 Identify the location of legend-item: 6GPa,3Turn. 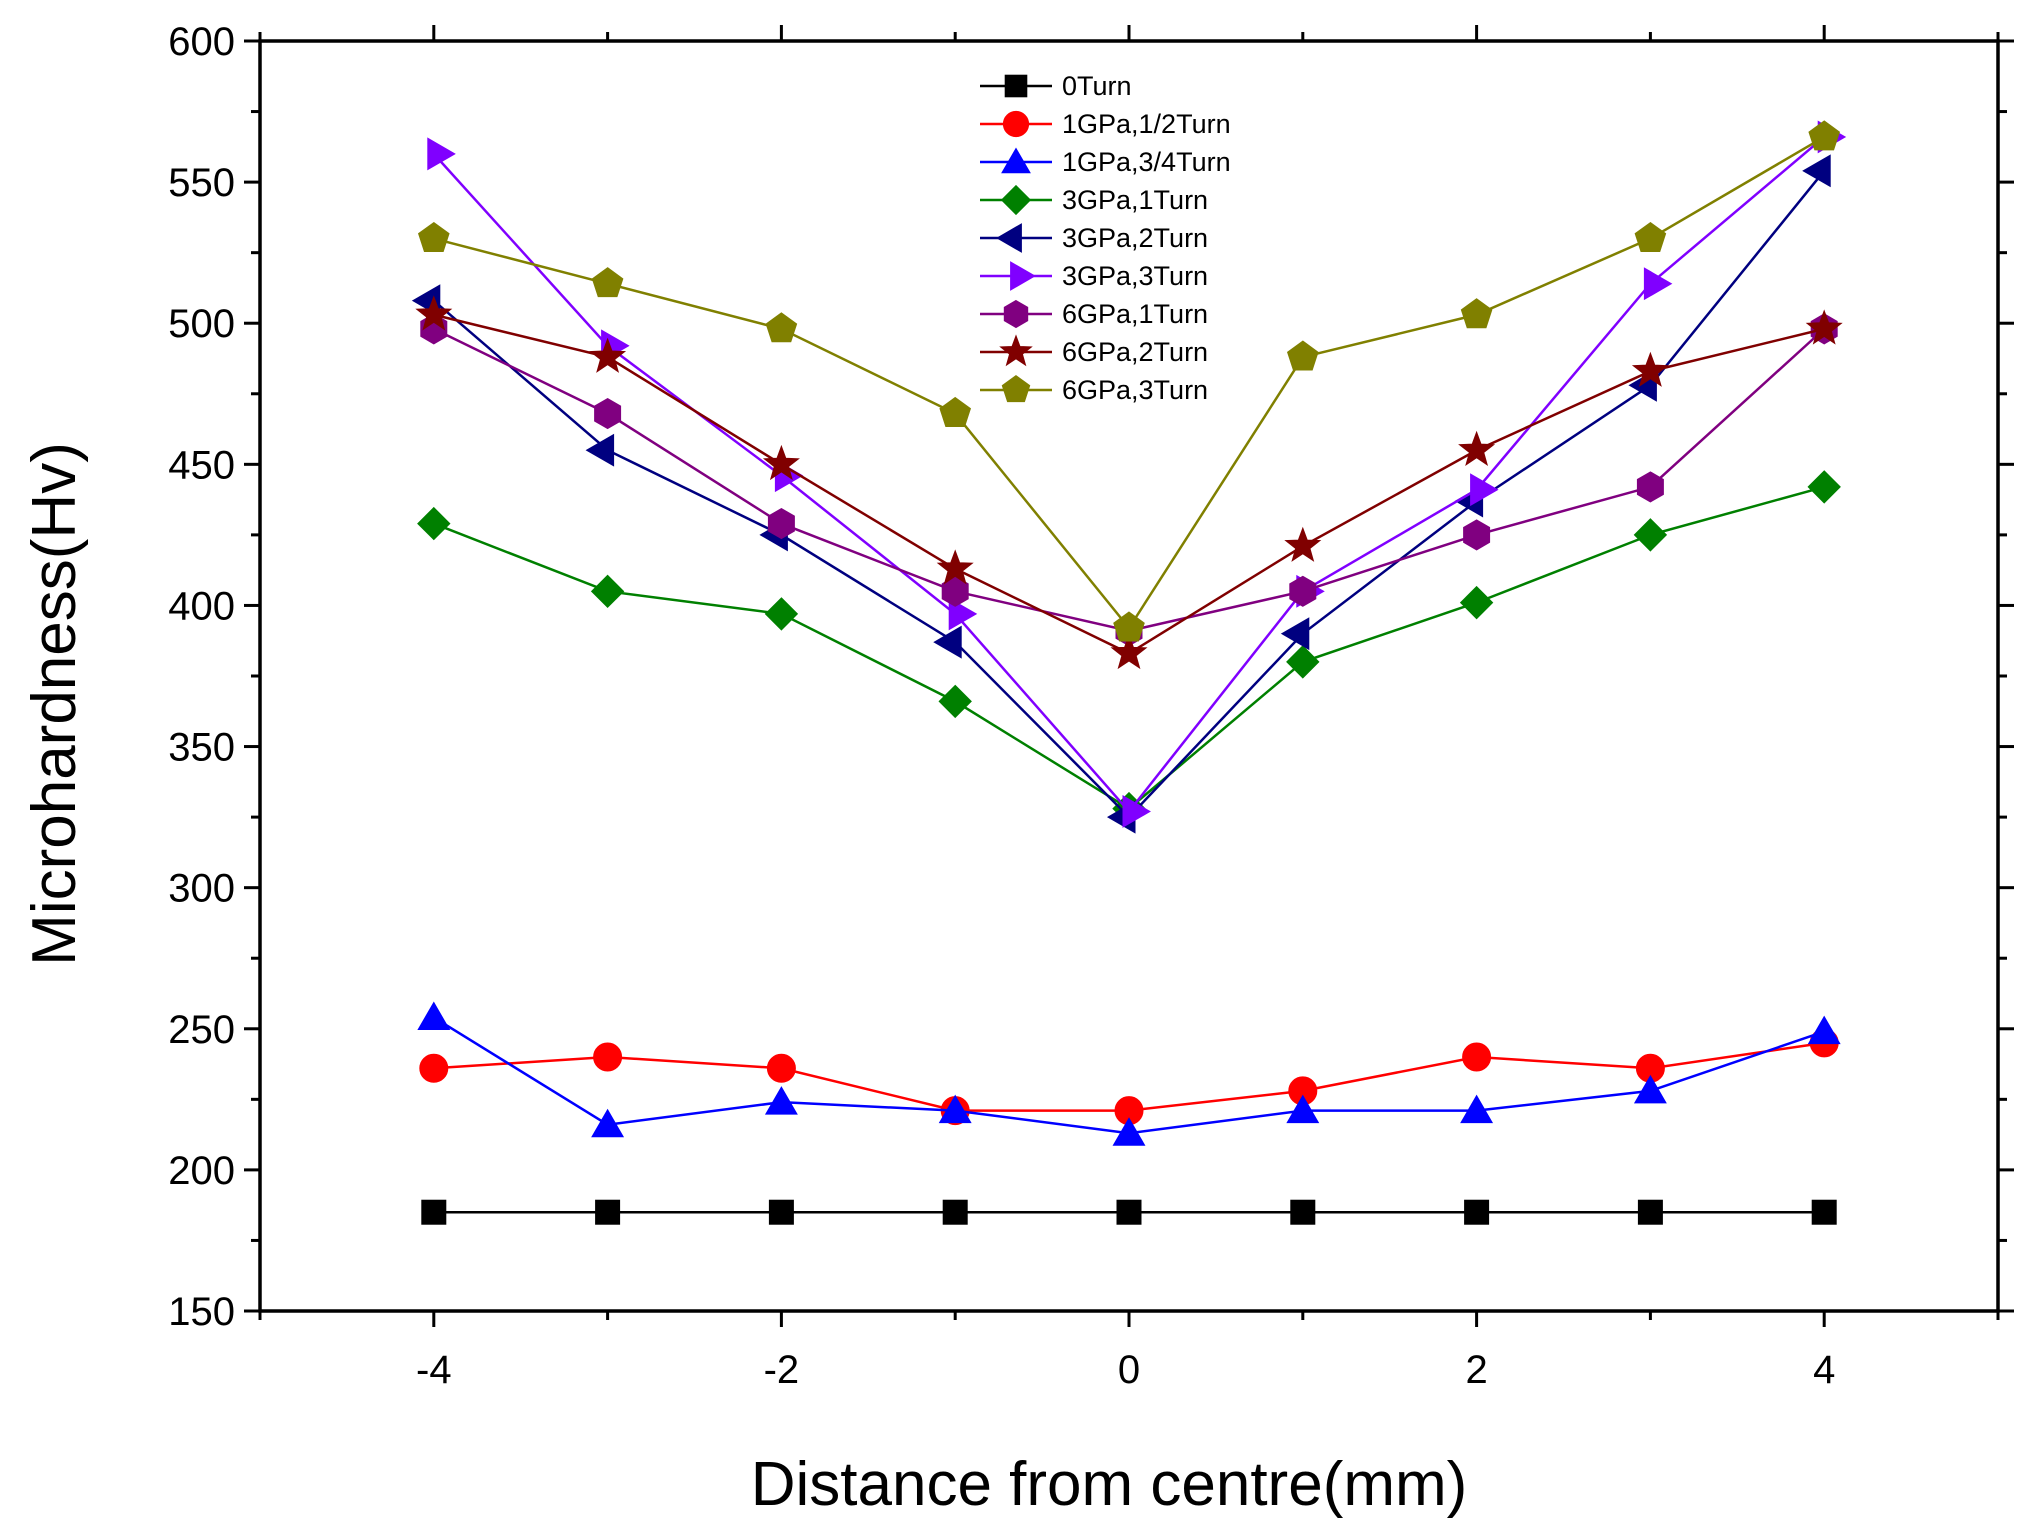
(1094, 389).